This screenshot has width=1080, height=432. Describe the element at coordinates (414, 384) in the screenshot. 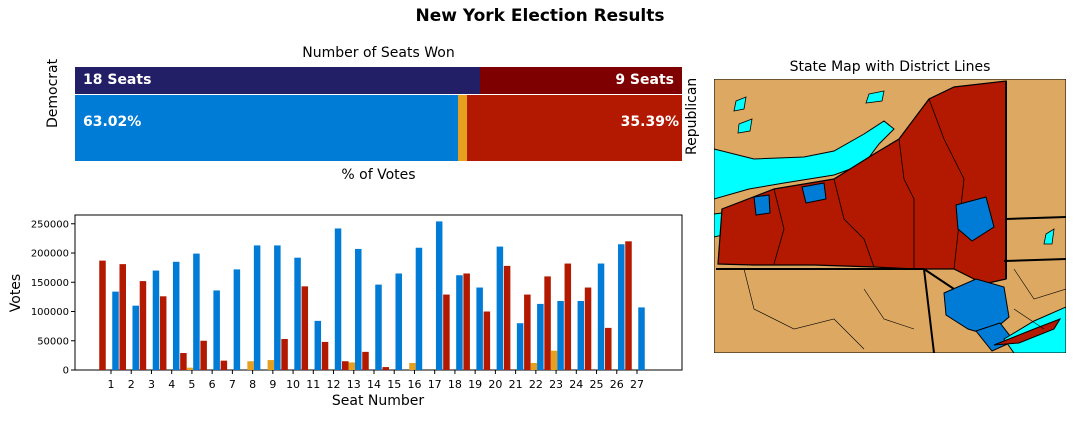

I see `x-tick-label: 16` at that location.